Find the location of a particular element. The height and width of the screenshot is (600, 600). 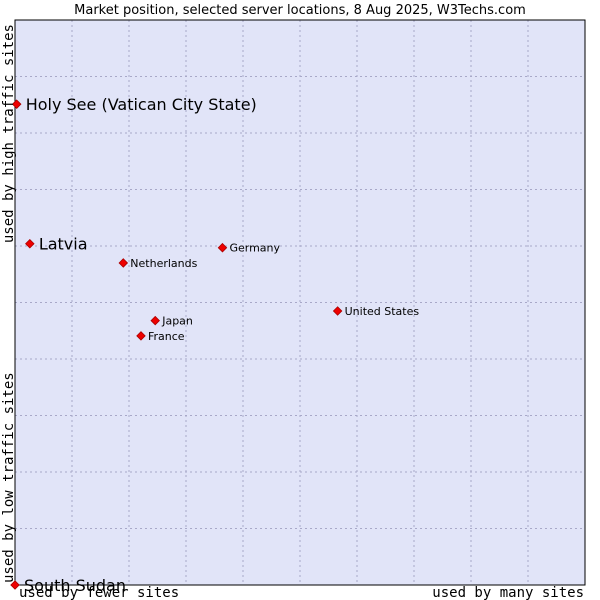

data-point-latvia: Latvia is located at coordinates (56, 244).